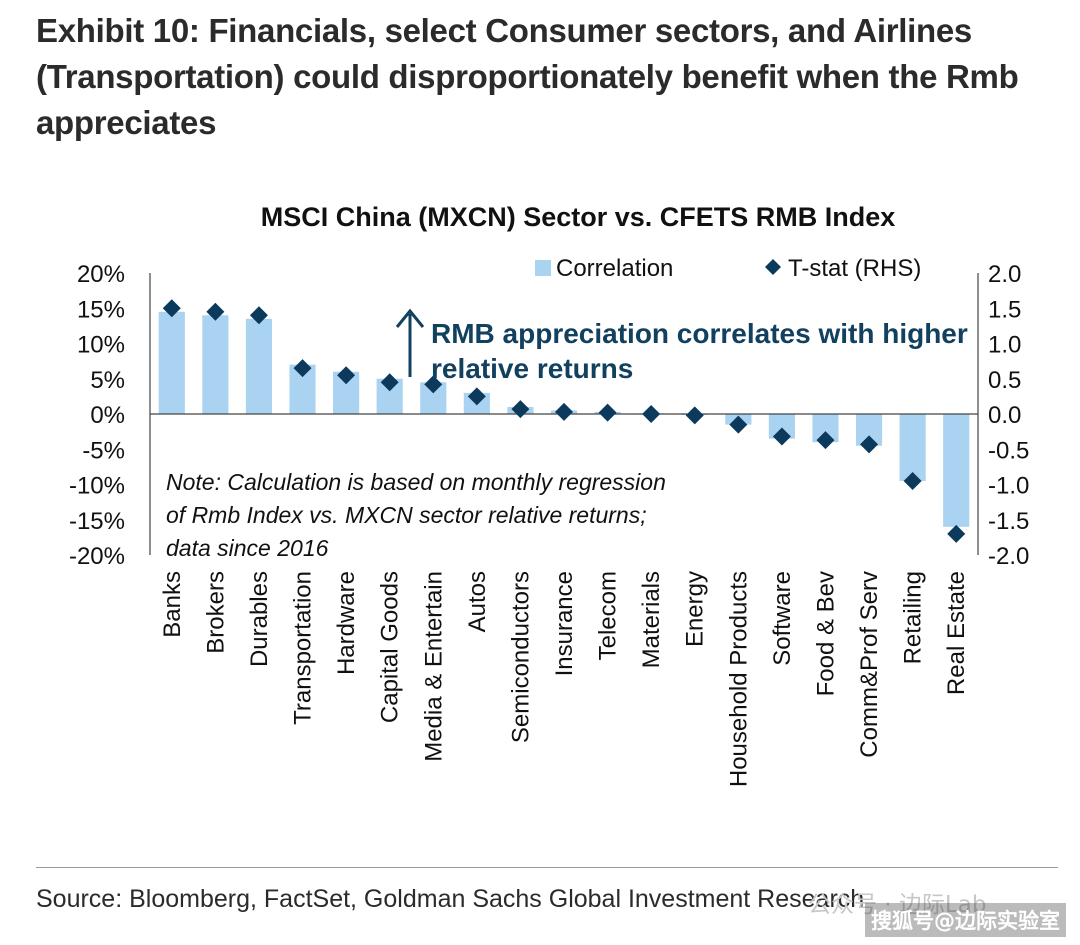 This screenshot has width=1080, height=945. I want to click on legend-label-correlation: Correlation, so click(614, 268).